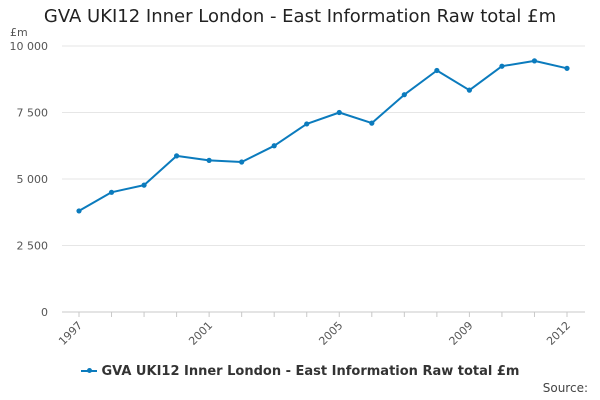 The image size is (600, 400). Describe the element at coordinates (200, 333) in the screenshot. I see `x-tick-label: 2001` at that location.